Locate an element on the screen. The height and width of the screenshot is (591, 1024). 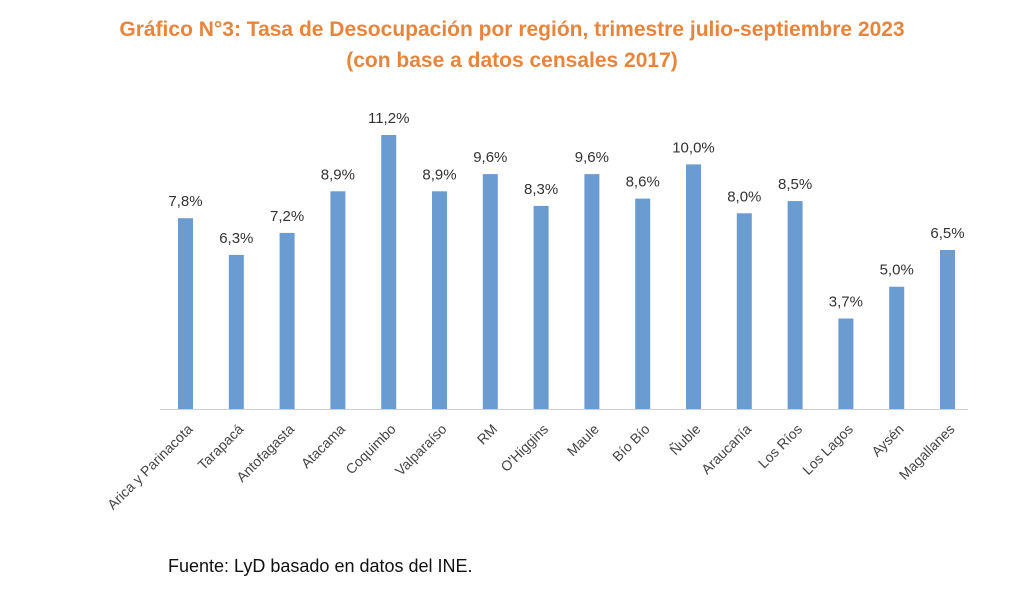
data-label: 6,3% is located at coordinates (236, 238).